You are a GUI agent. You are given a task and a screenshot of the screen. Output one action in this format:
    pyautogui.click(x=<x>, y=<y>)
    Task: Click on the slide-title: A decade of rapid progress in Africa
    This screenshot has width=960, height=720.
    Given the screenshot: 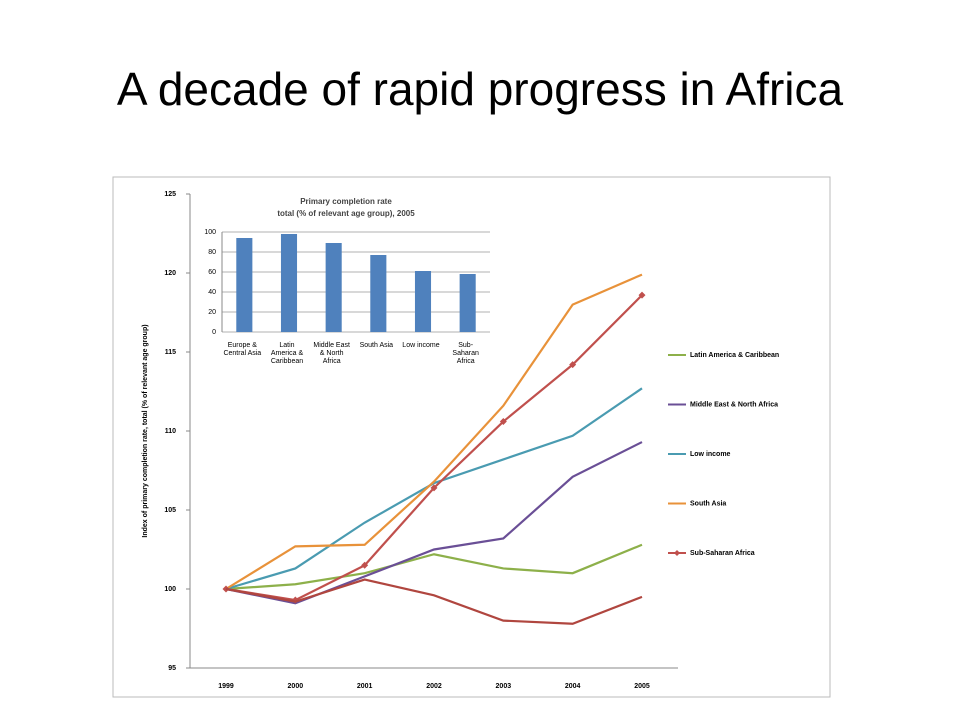 What is the action you would take?
    pyautogui.click(x=480, y=89)
    